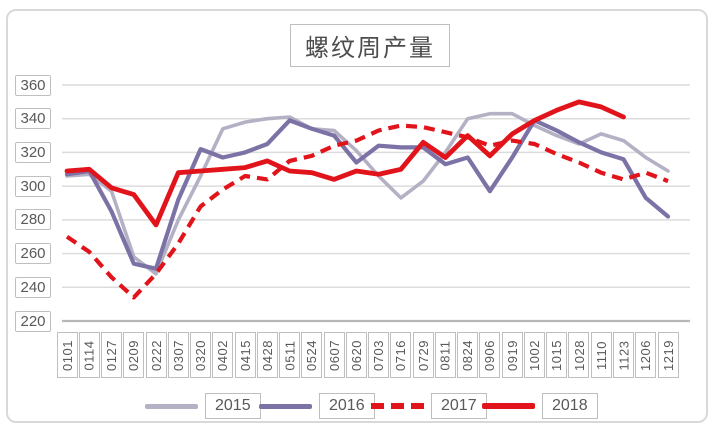  I want to click on x-axis-tick-label: 1219, so click(668, 355).